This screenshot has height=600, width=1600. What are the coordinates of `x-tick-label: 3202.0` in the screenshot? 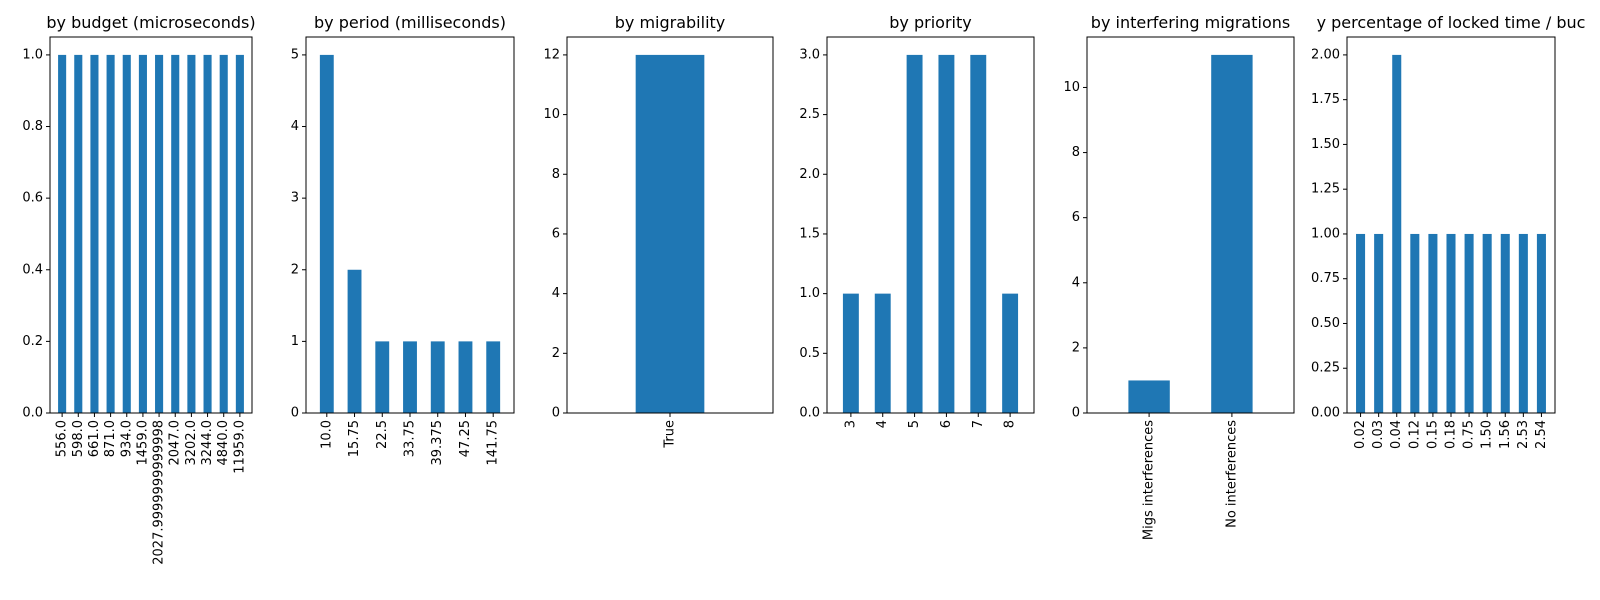 It's located at (191, 443).